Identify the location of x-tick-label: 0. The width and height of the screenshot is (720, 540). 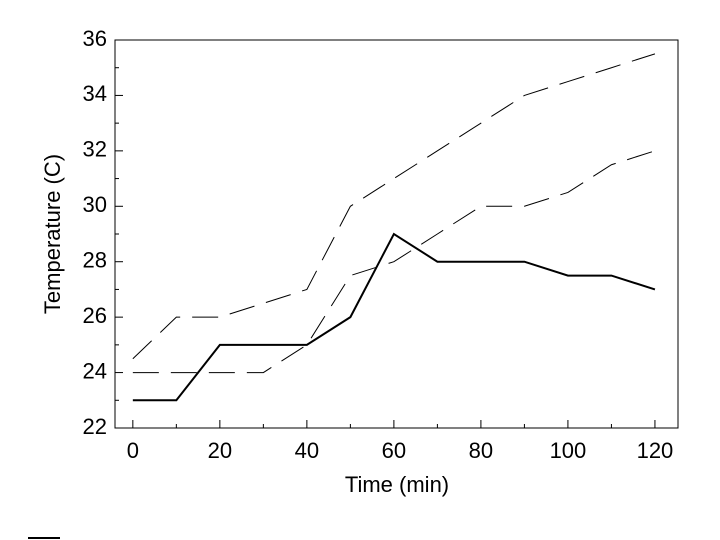
(133, 450).